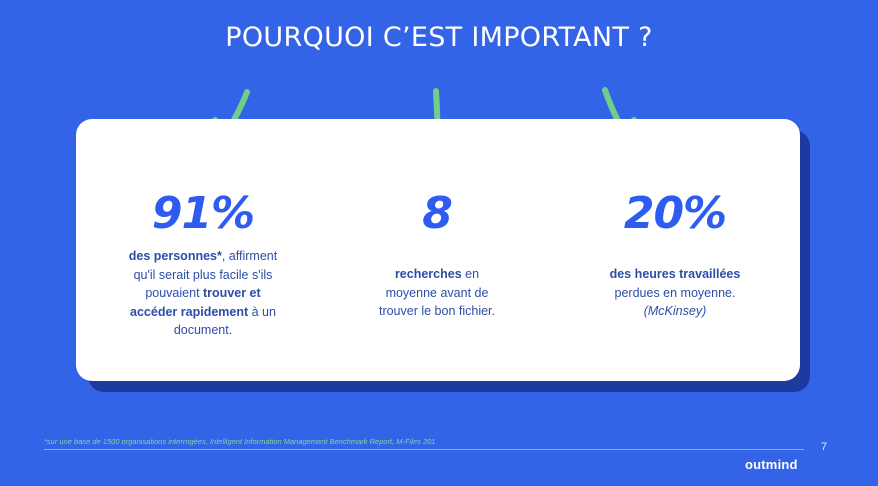  I want to click on description-line: (McKinsey), so click(675, 311).